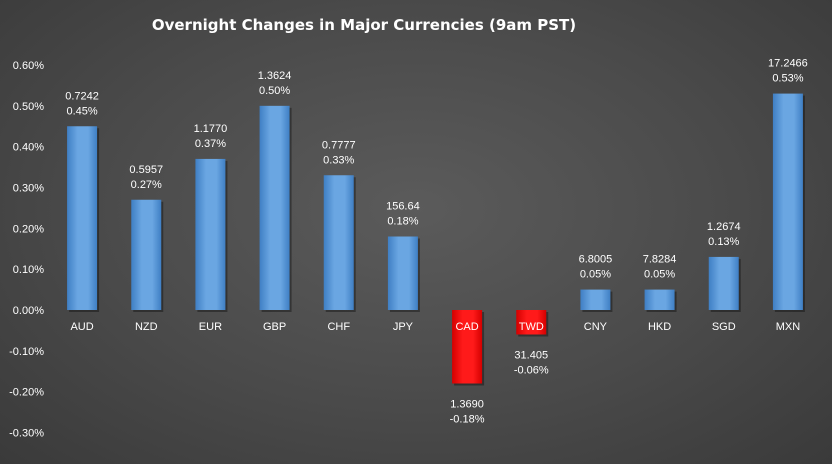  I want to click on y-tick-label: 0.20%, so click(28, 229).